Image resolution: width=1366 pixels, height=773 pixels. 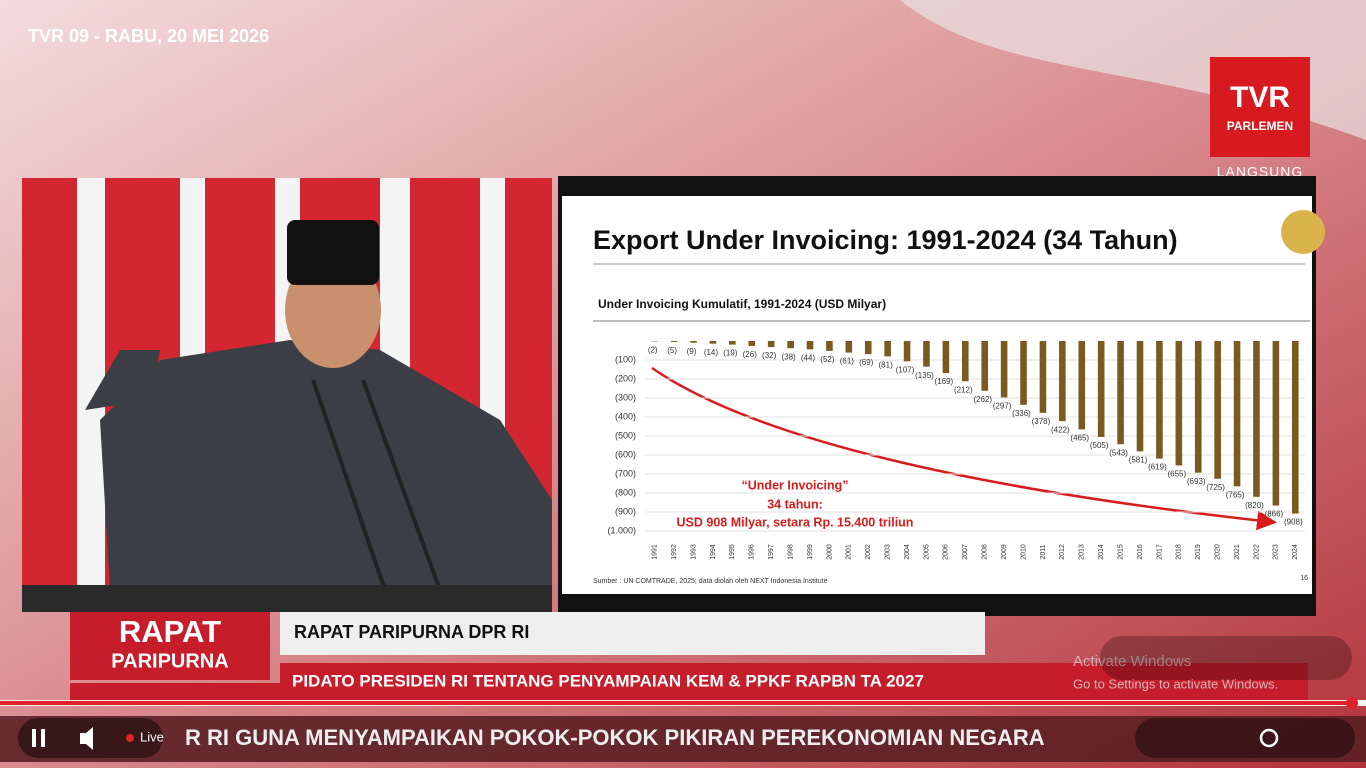 I want to click on badge-line: PARIPURNA, so click(x=169, y=661).